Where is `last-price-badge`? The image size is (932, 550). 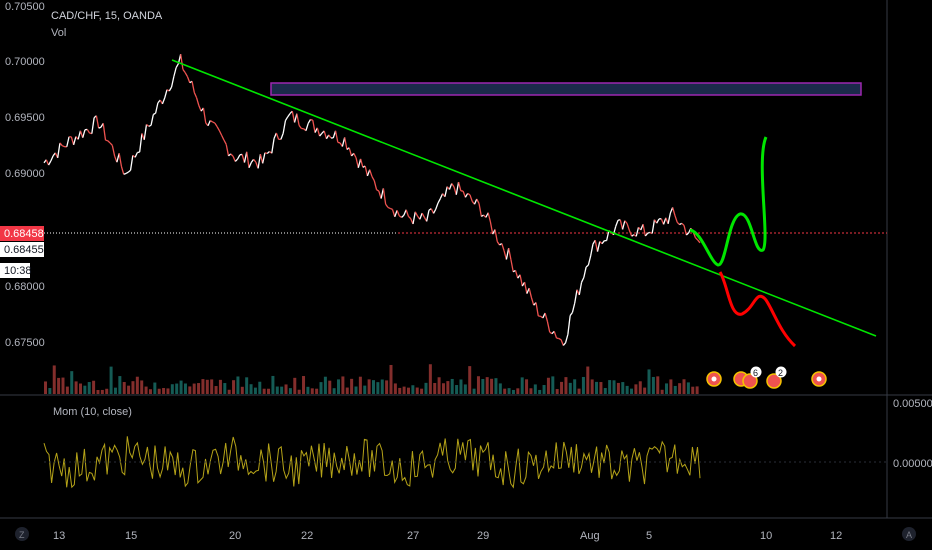 last-price-badge is located at coordinates (22, 233).